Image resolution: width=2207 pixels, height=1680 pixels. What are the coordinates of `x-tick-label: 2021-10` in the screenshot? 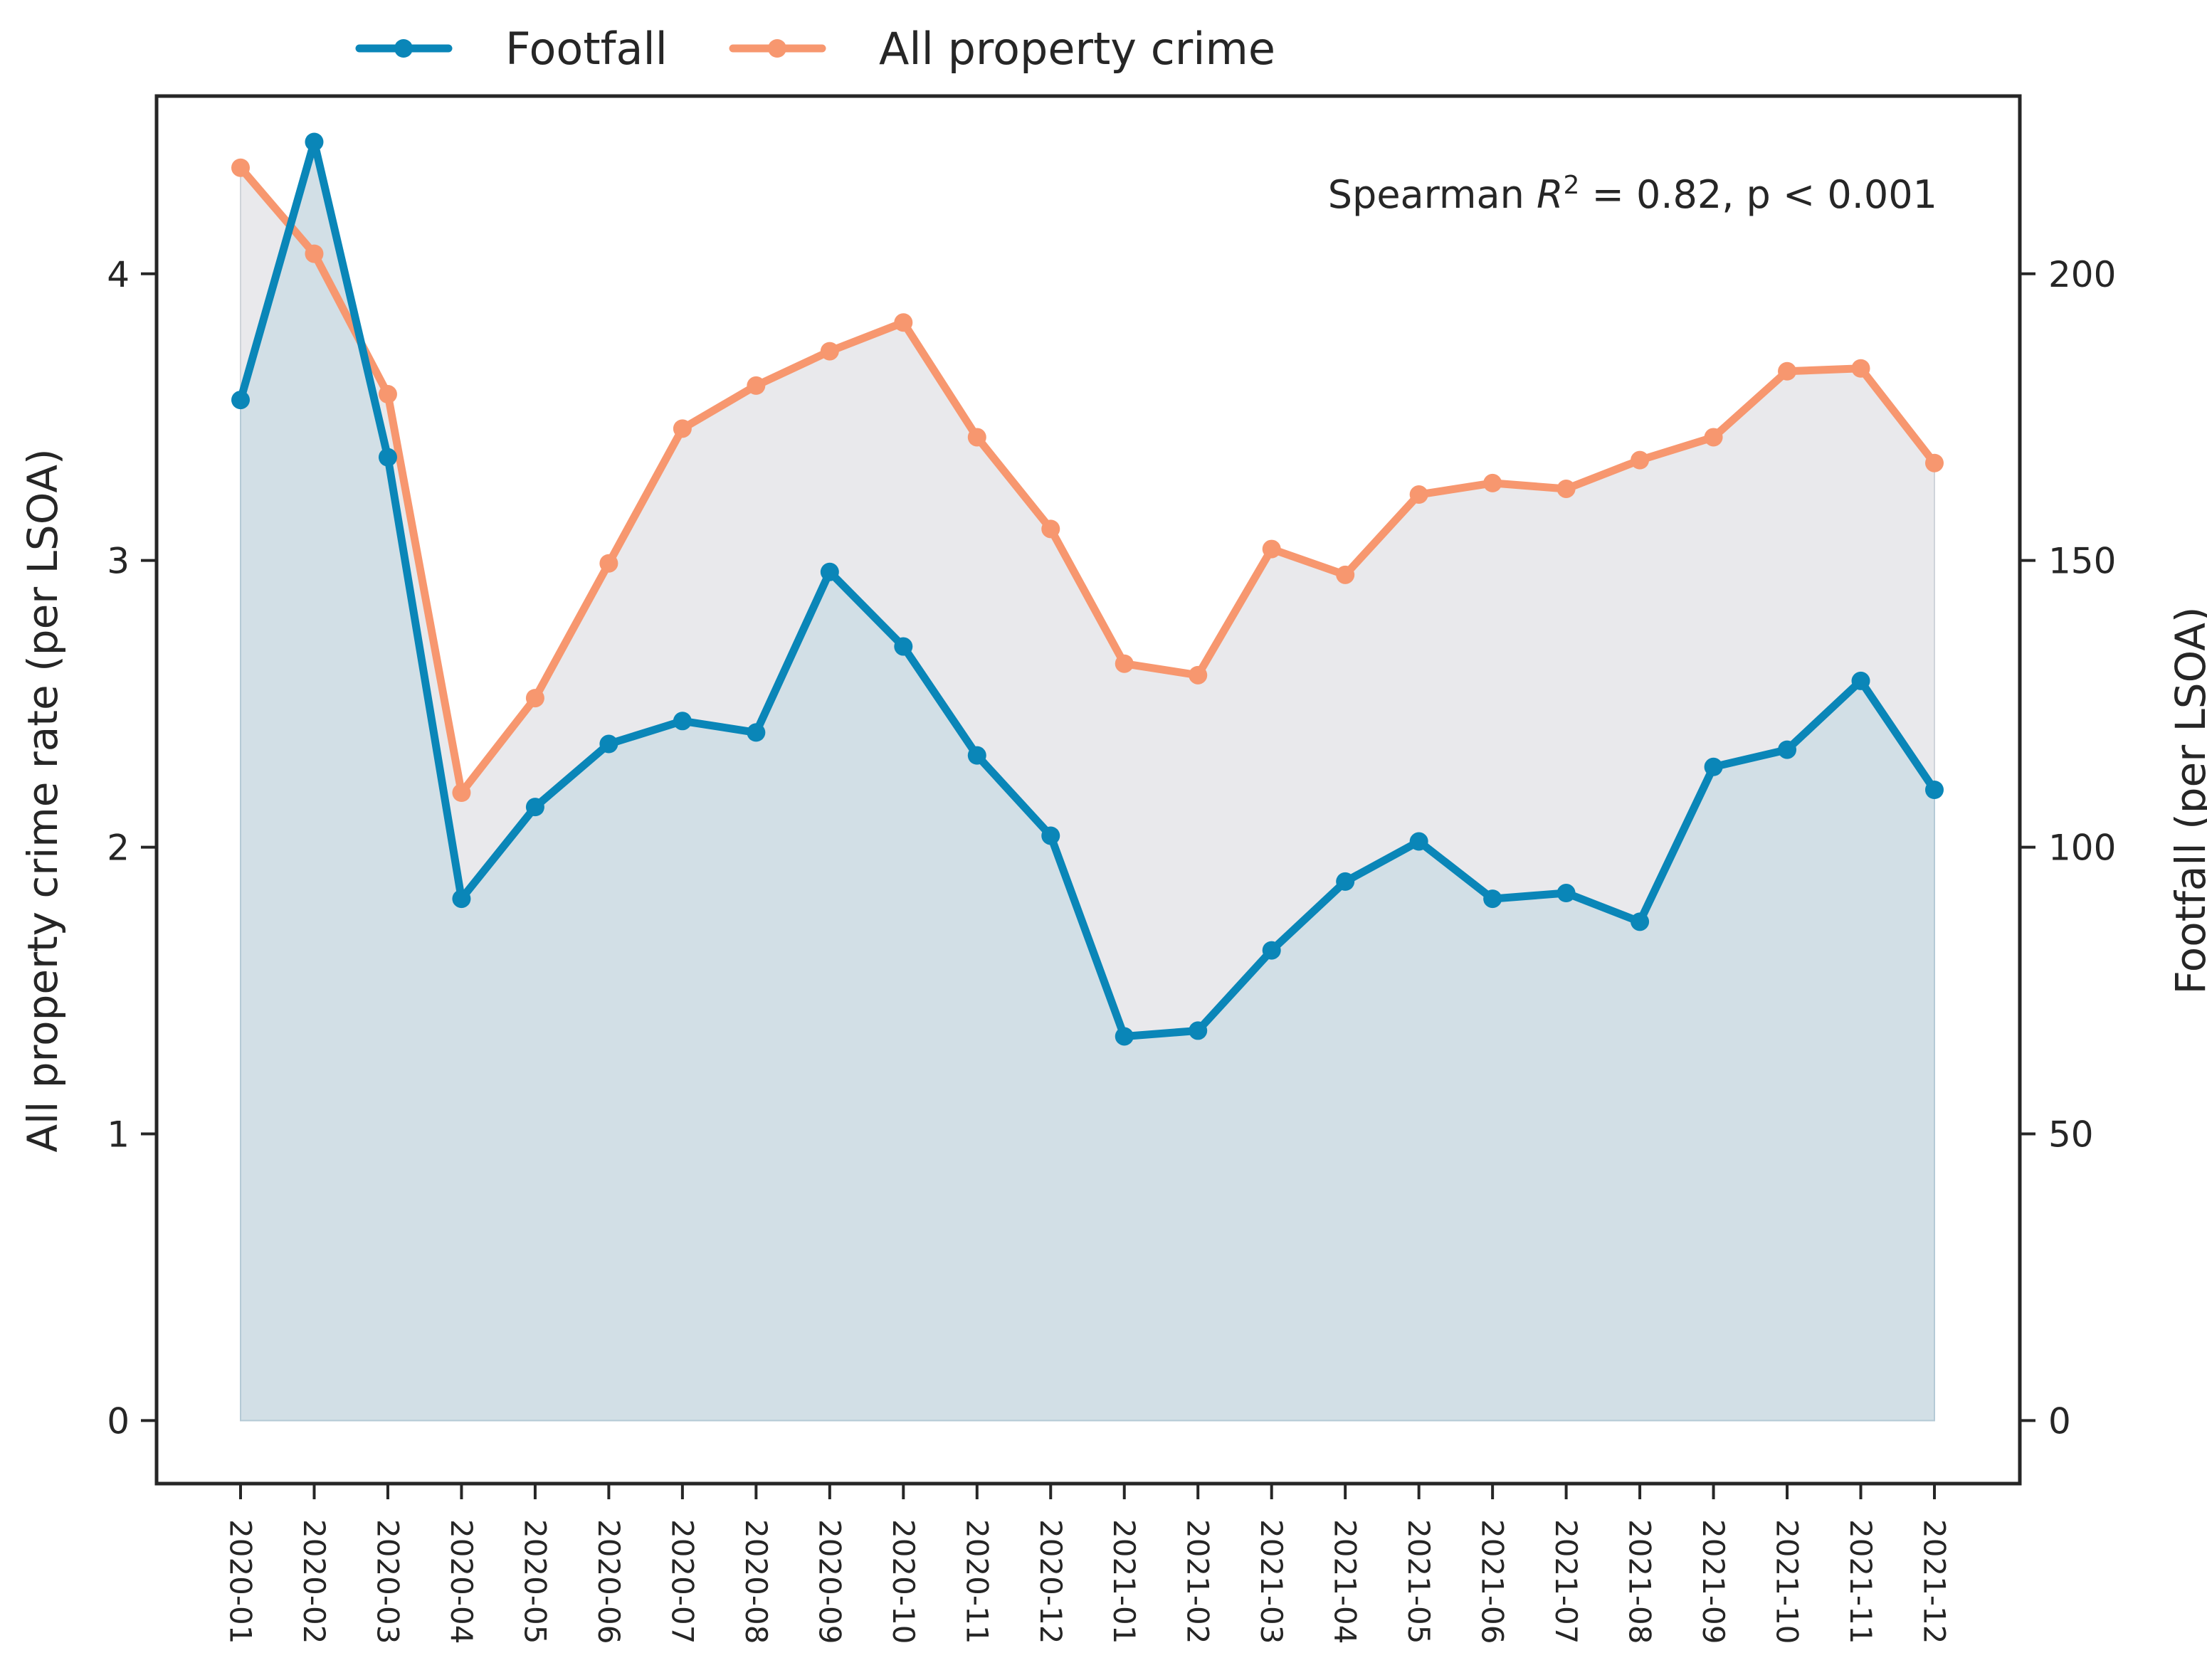 It's located at (1787, 1581).